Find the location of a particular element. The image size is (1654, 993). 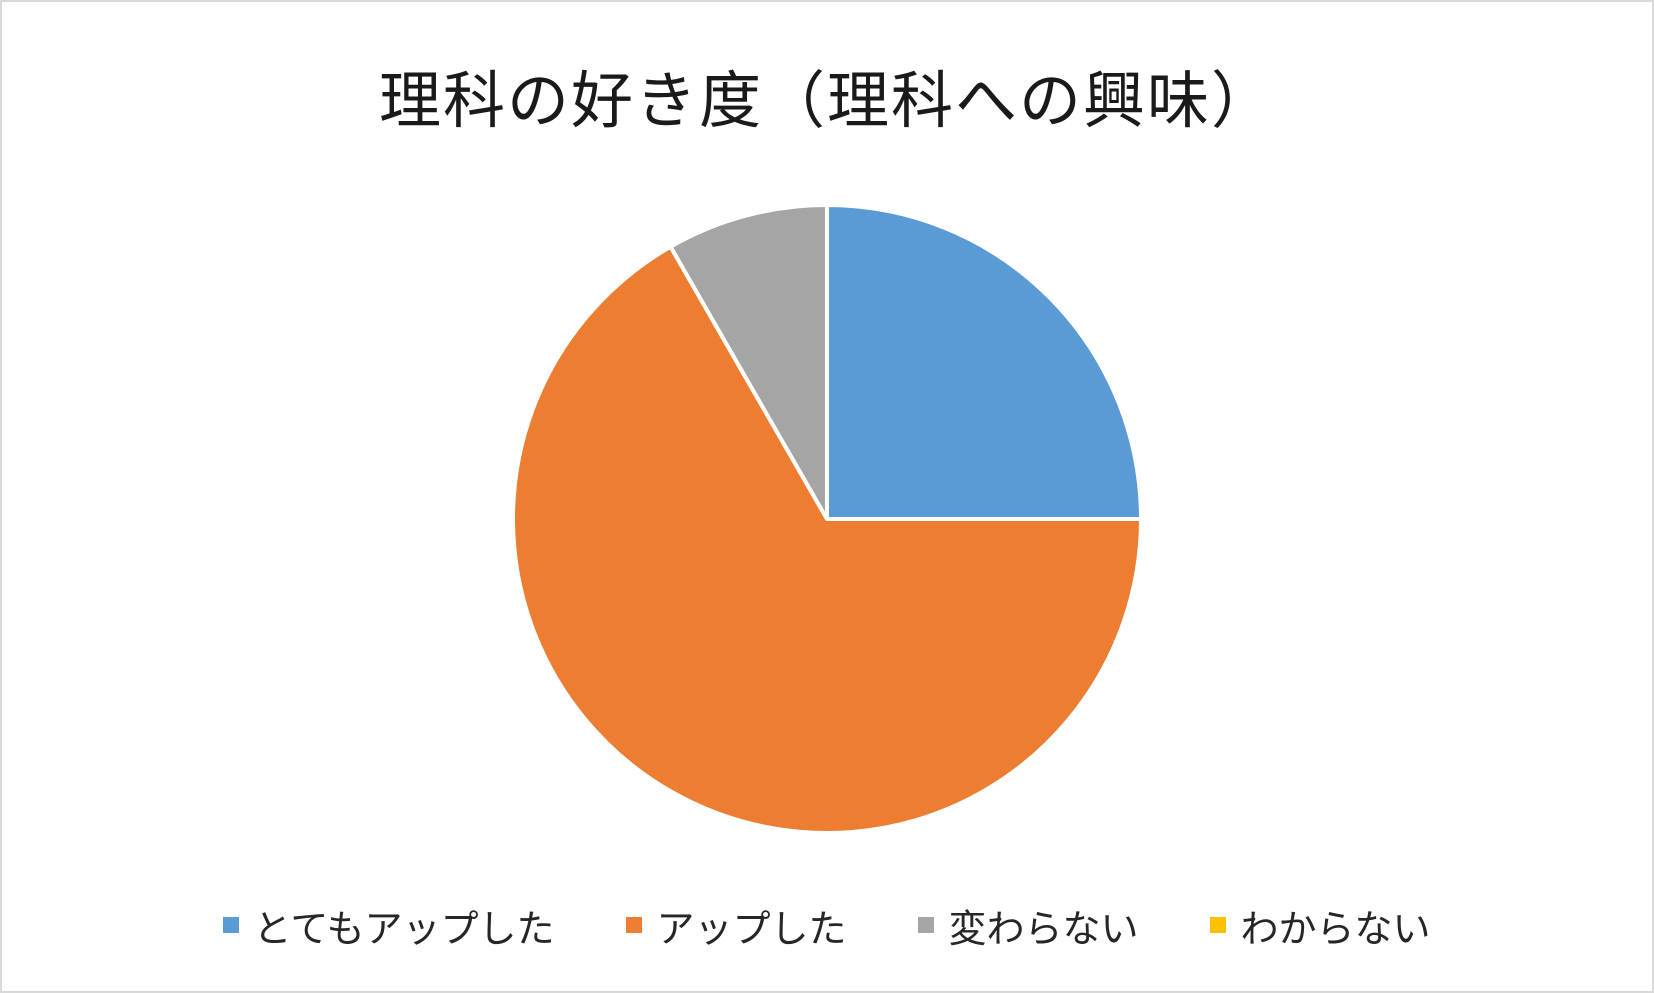

chart-title: 理科の好き度（理科への興味） is located at coordinates (826, 100).